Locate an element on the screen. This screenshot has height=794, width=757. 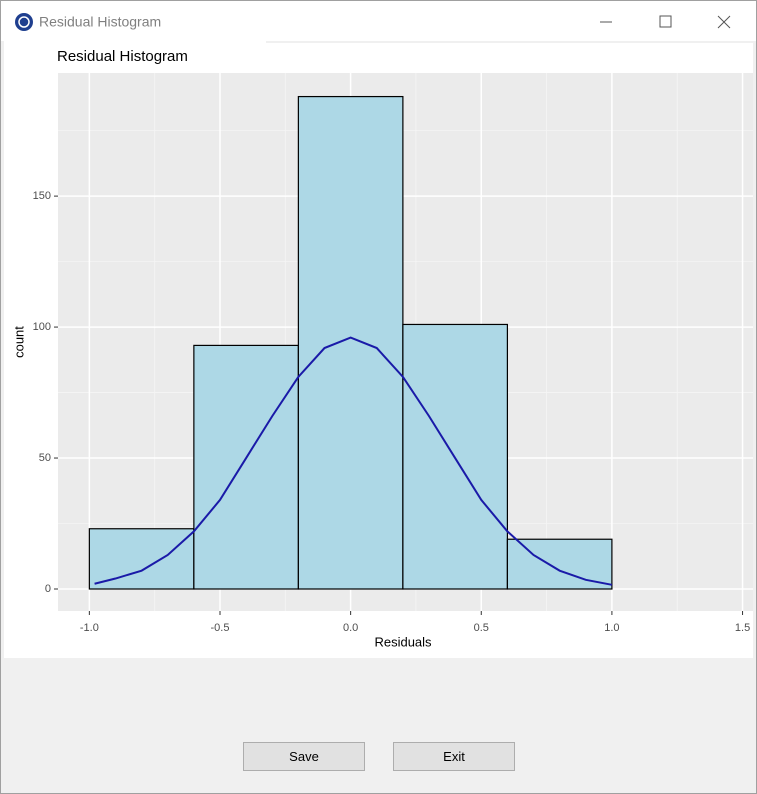
y-tick-label: 0 is located at coordinates (48, 589).